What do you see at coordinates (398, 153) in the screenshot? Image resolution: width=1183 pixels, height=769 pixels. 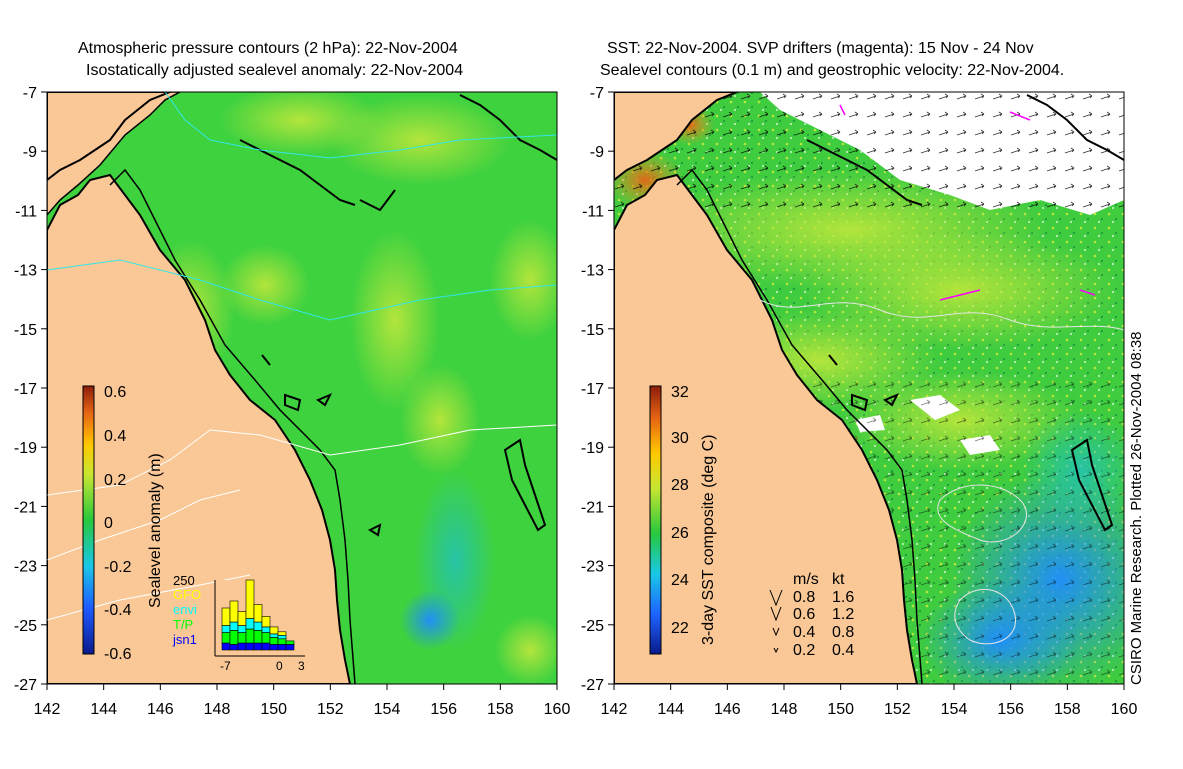 I see `png-islands` at bounding box center [398, 153].